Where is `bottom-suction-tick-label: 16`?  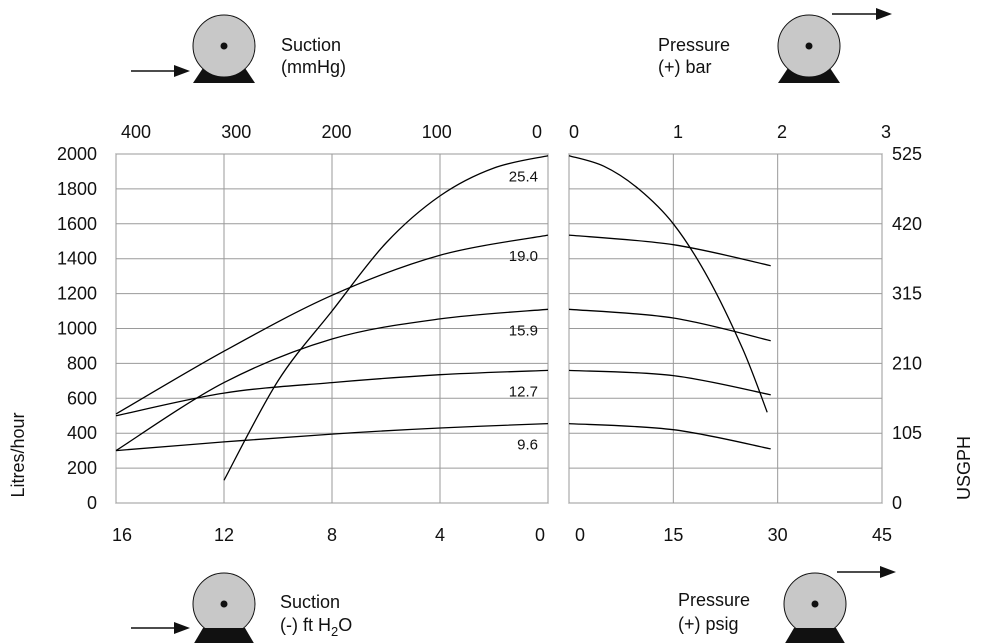 bottom-suction-tick-label: 16 is located at coordinates (122, 535).